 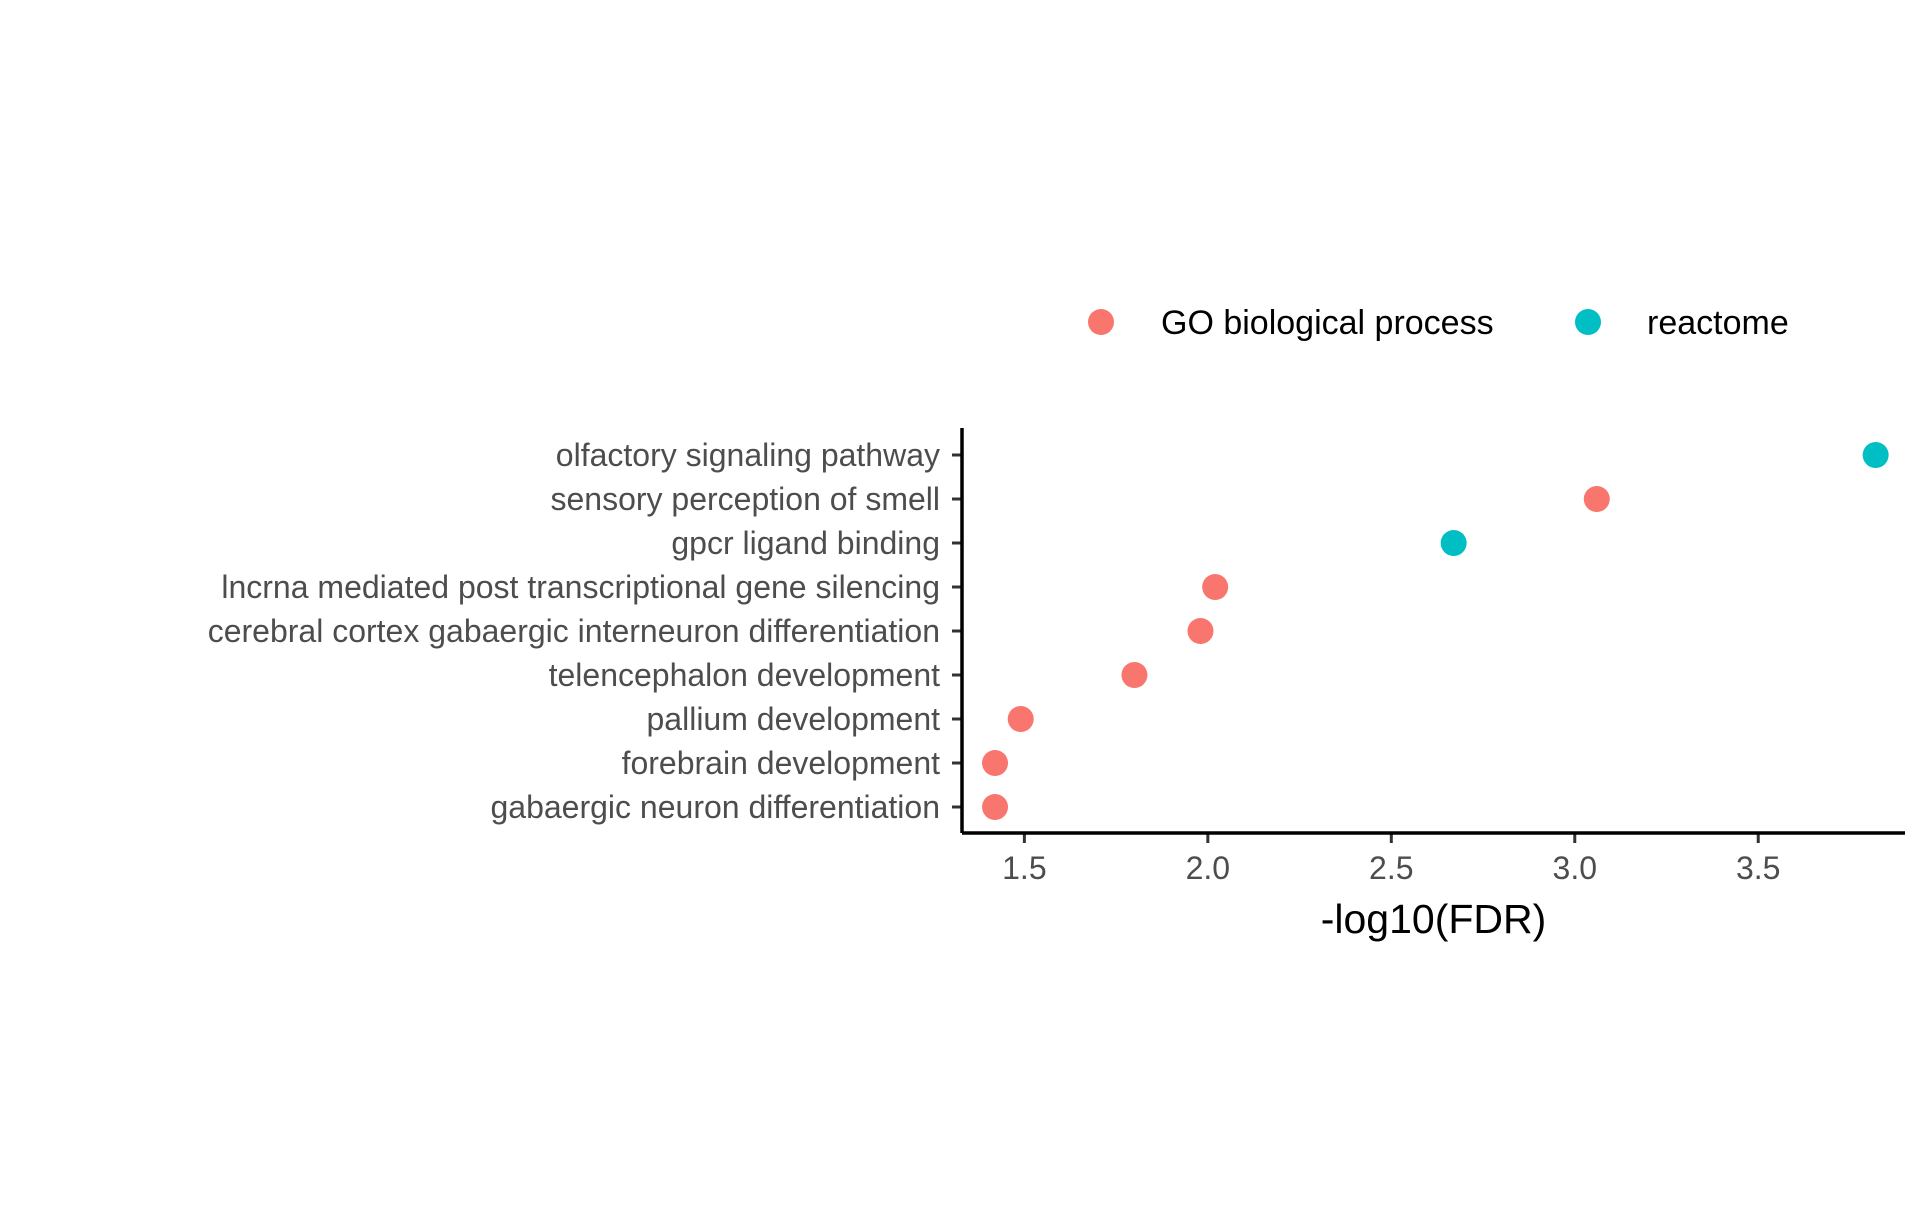 I want to click on x-tick-label: 3.5, so click(x=1758, y=868).